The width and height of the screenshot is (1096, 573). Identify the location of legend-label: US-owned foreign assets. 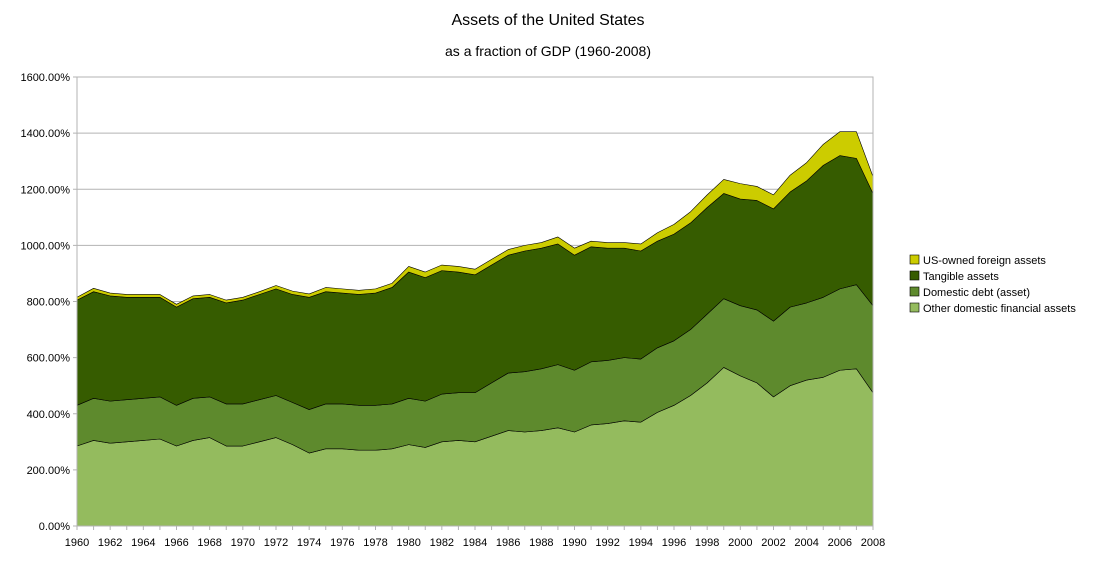
(984, 261).